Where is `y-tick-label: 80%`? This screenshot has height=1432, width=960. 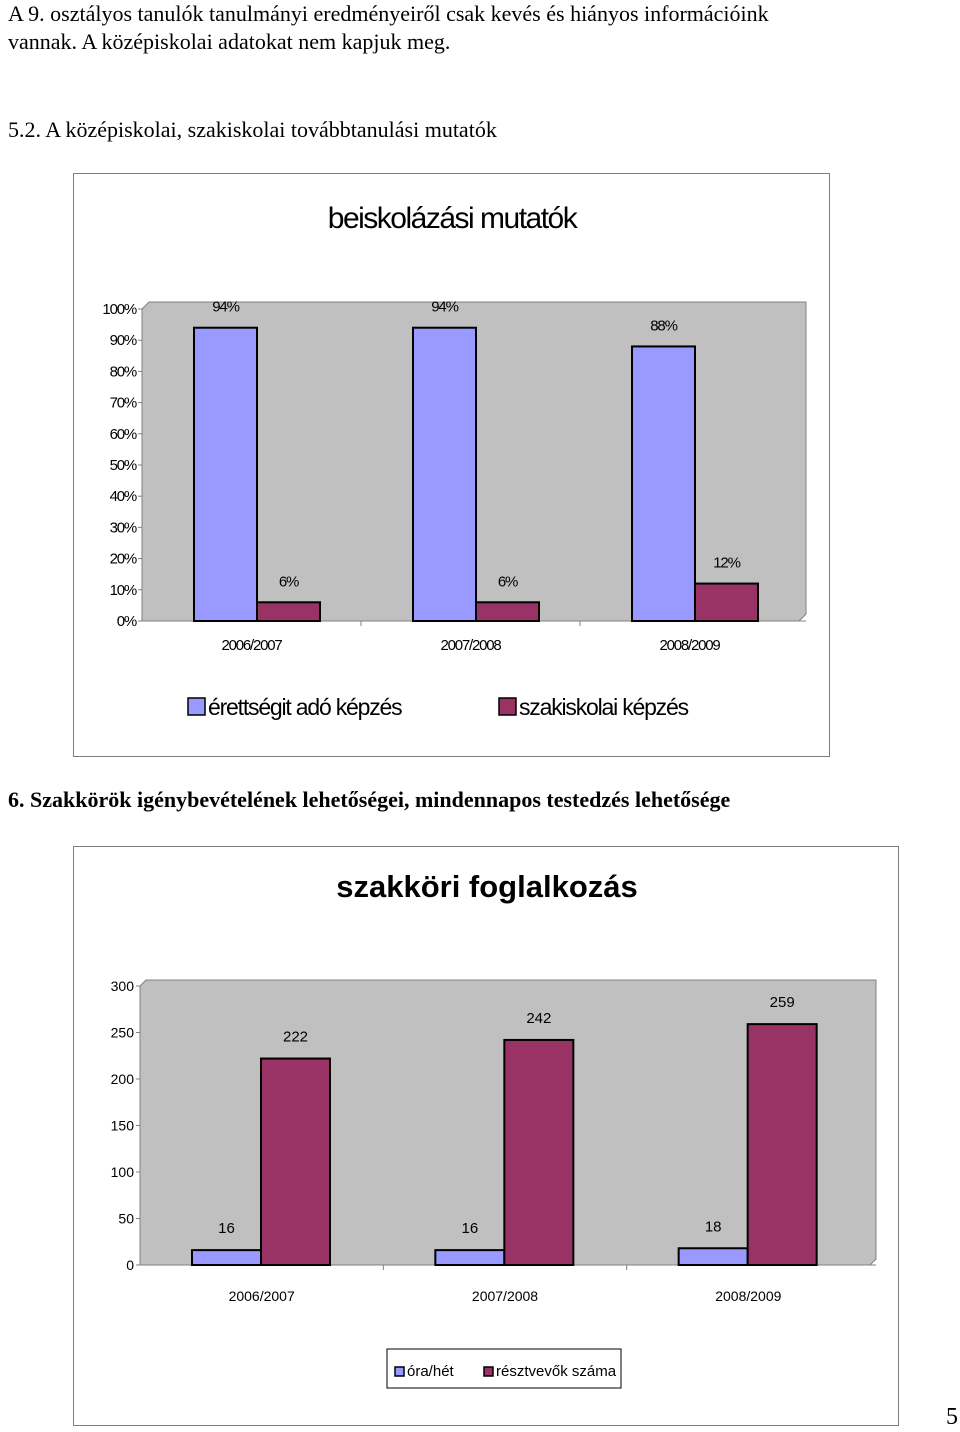
y-tick-label: 80% is located at coordinates (123, 371).